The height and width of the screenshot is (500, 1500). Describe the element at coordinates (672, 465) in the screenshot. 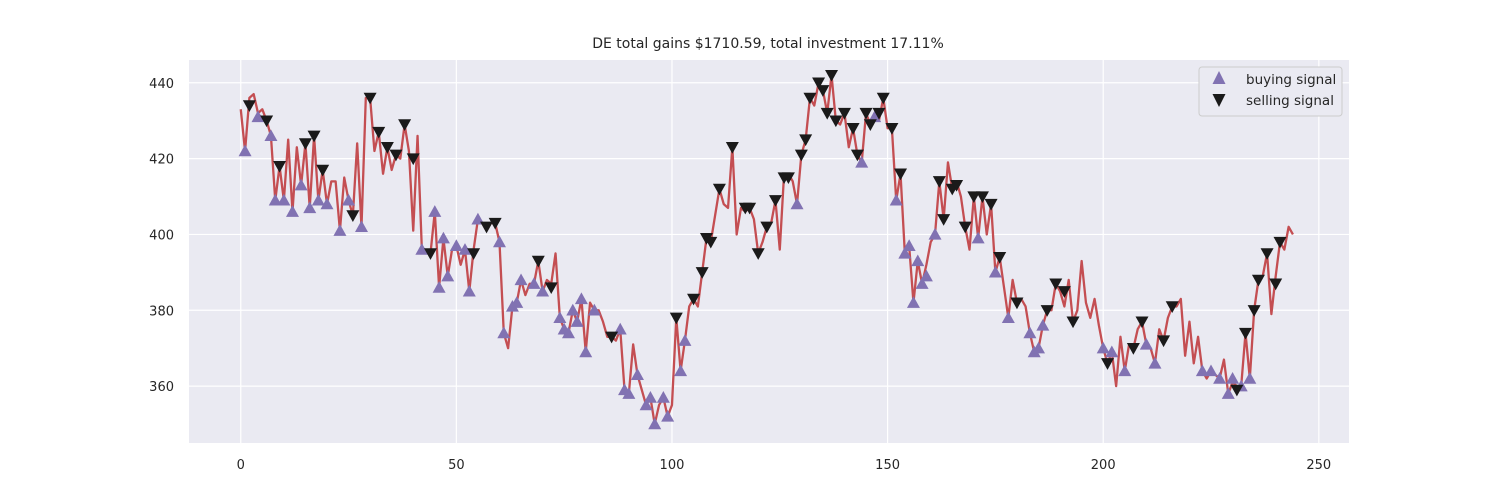

I see `x-tick-label: 100` at that location.